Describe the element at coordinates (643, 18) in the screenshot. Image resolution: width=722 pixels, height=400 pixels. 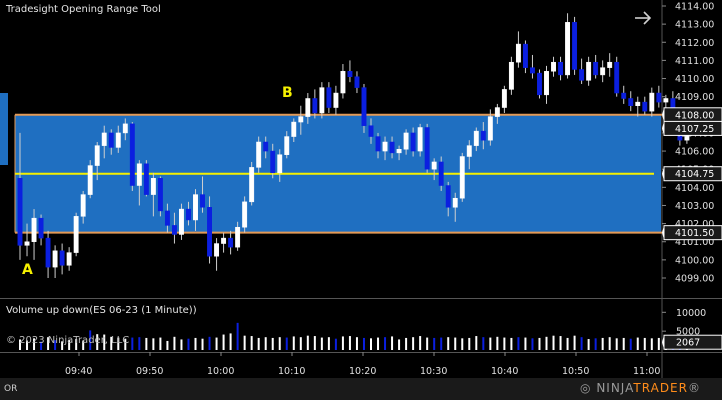
I see `arrow-right-icon` at that location.